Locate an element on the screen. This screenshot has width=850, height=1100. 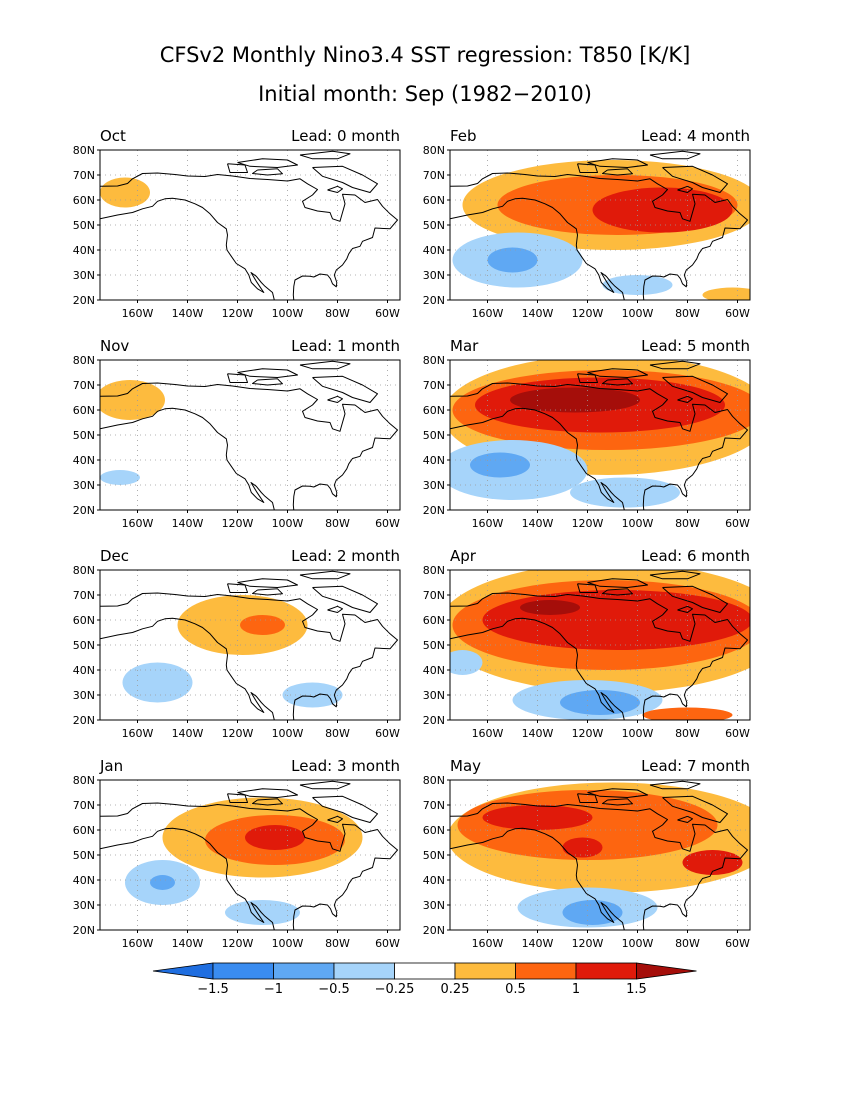
colorbar-label: 1 is located at coordinates (576, 989).